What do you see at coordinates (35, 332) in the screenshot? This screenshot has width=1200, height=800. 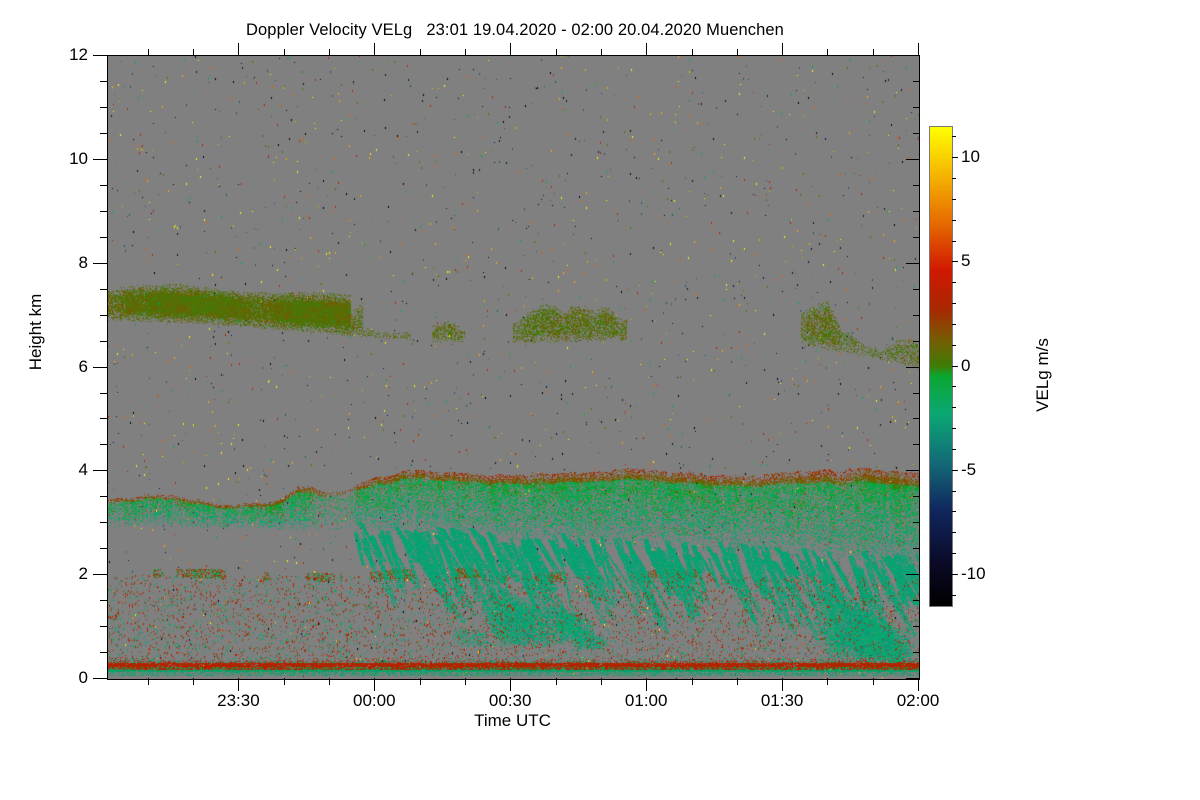 I see `y-axis-title: Height km` at bounding box center [35, 332].